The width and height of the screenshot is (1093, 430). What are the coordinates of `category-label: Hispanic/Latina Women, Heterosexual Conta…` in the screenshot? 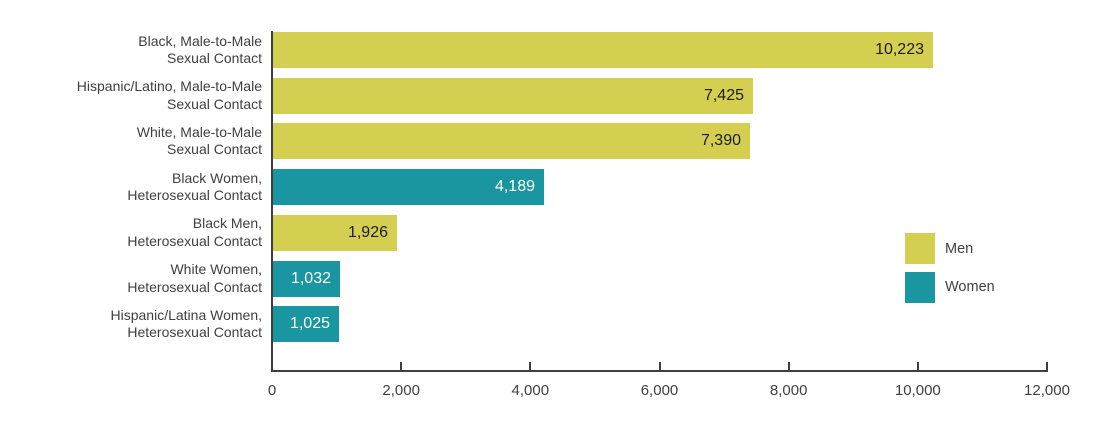 It's located at (131, 324).